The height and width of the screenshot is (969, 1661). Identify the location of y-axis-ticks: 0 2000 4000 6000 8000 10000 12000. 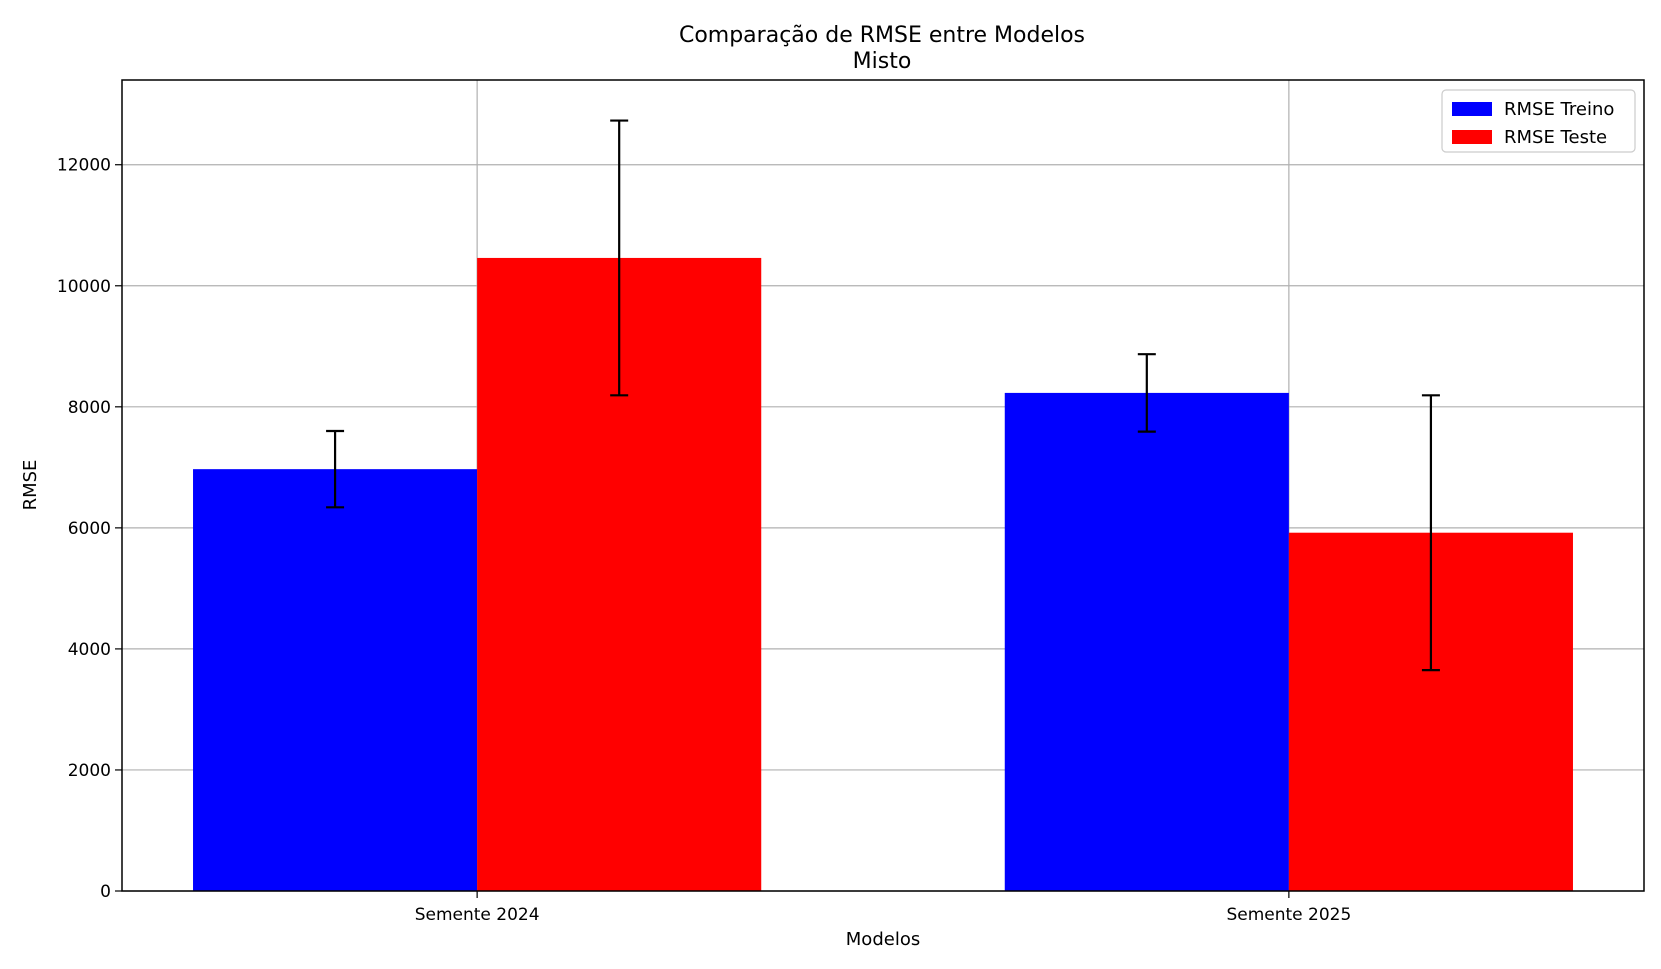
(89, 529).